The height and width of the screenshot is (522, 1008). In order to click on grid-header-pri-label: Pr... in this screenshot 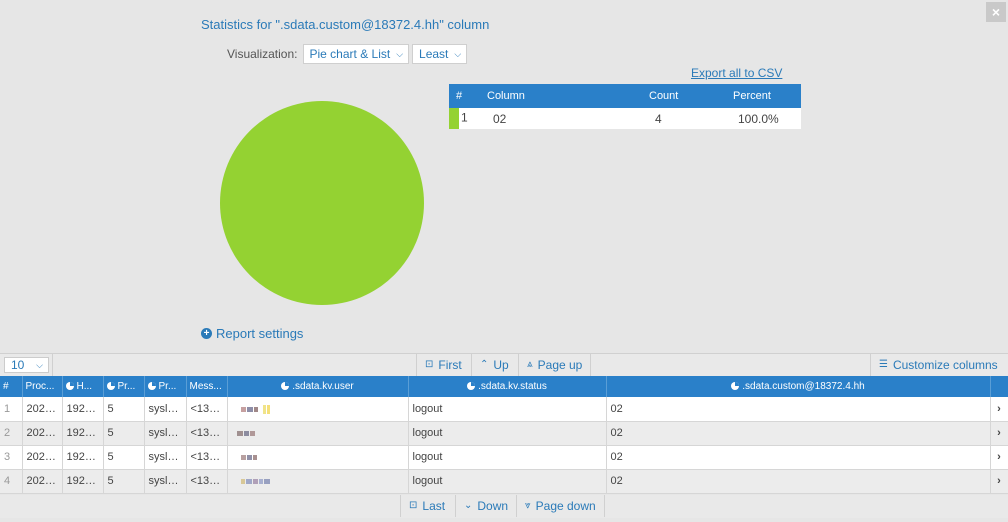, I will do `click(126, 386)`.